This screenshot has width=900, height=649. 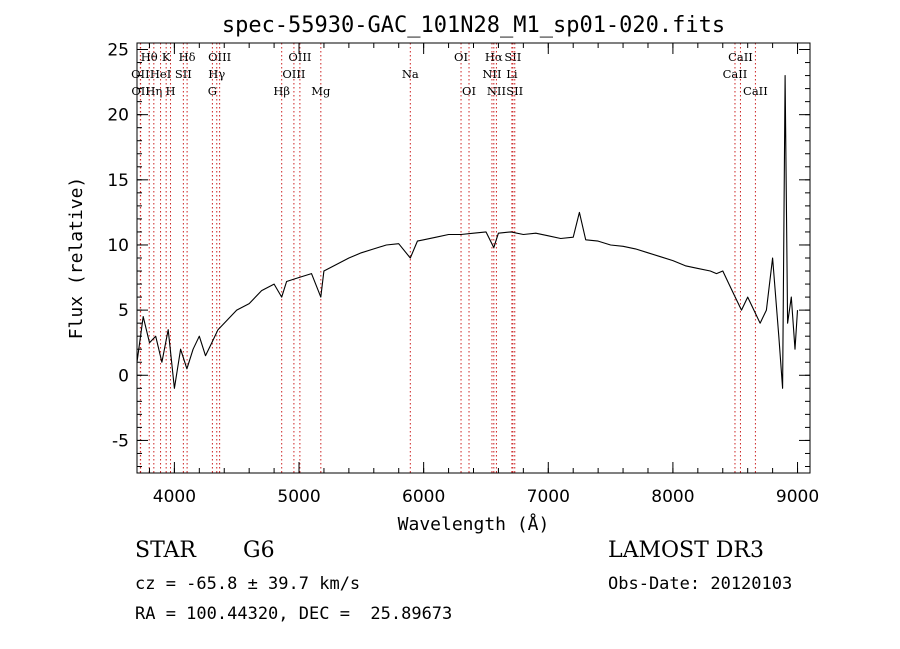 I want to click on spectral-line-label: HeI, so click(x=160, y=74).